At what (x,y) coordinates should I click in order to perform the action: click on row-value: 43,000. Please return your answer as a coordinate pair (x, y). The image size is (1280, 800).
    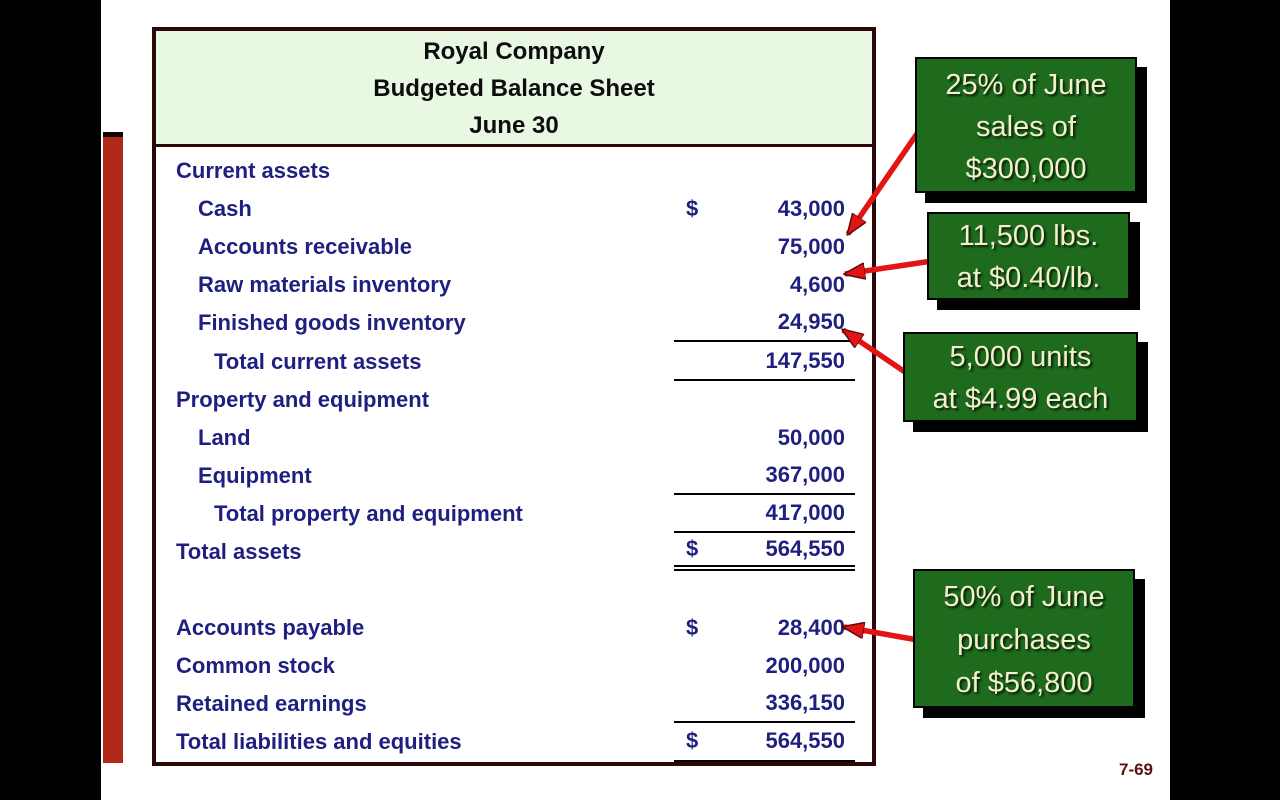
    Looking at the image, I should click on (811, 209).